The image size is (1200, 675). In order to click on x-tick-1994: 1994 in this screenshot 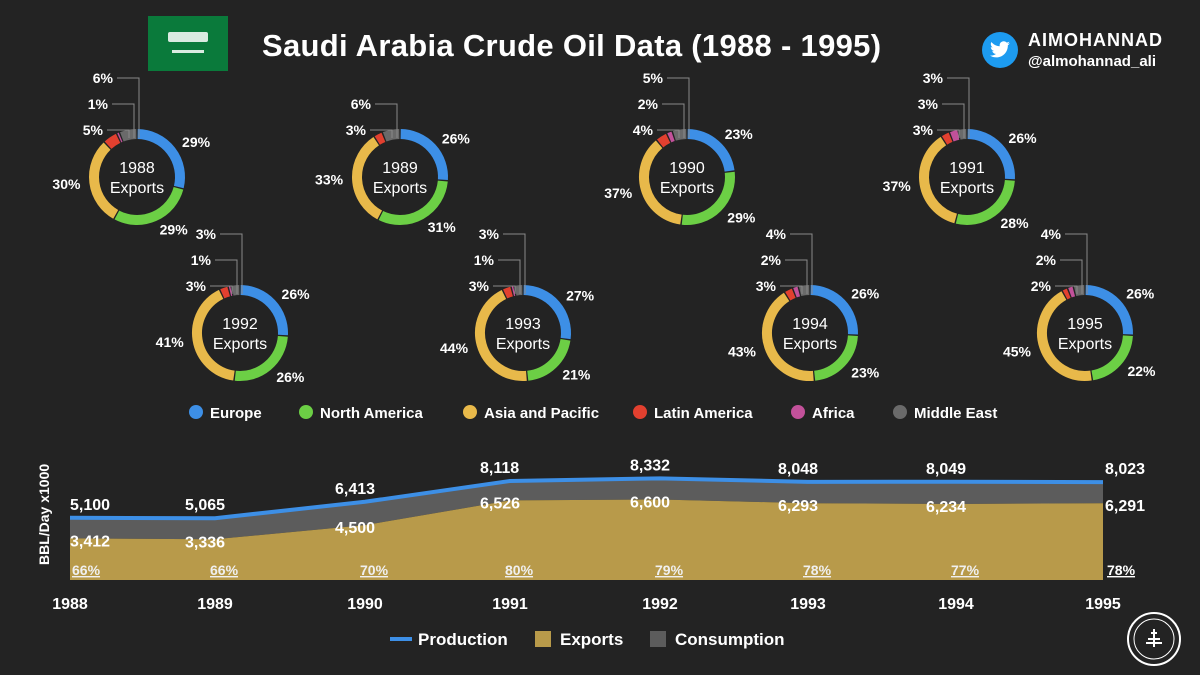, I will do `click(956, 604)`.